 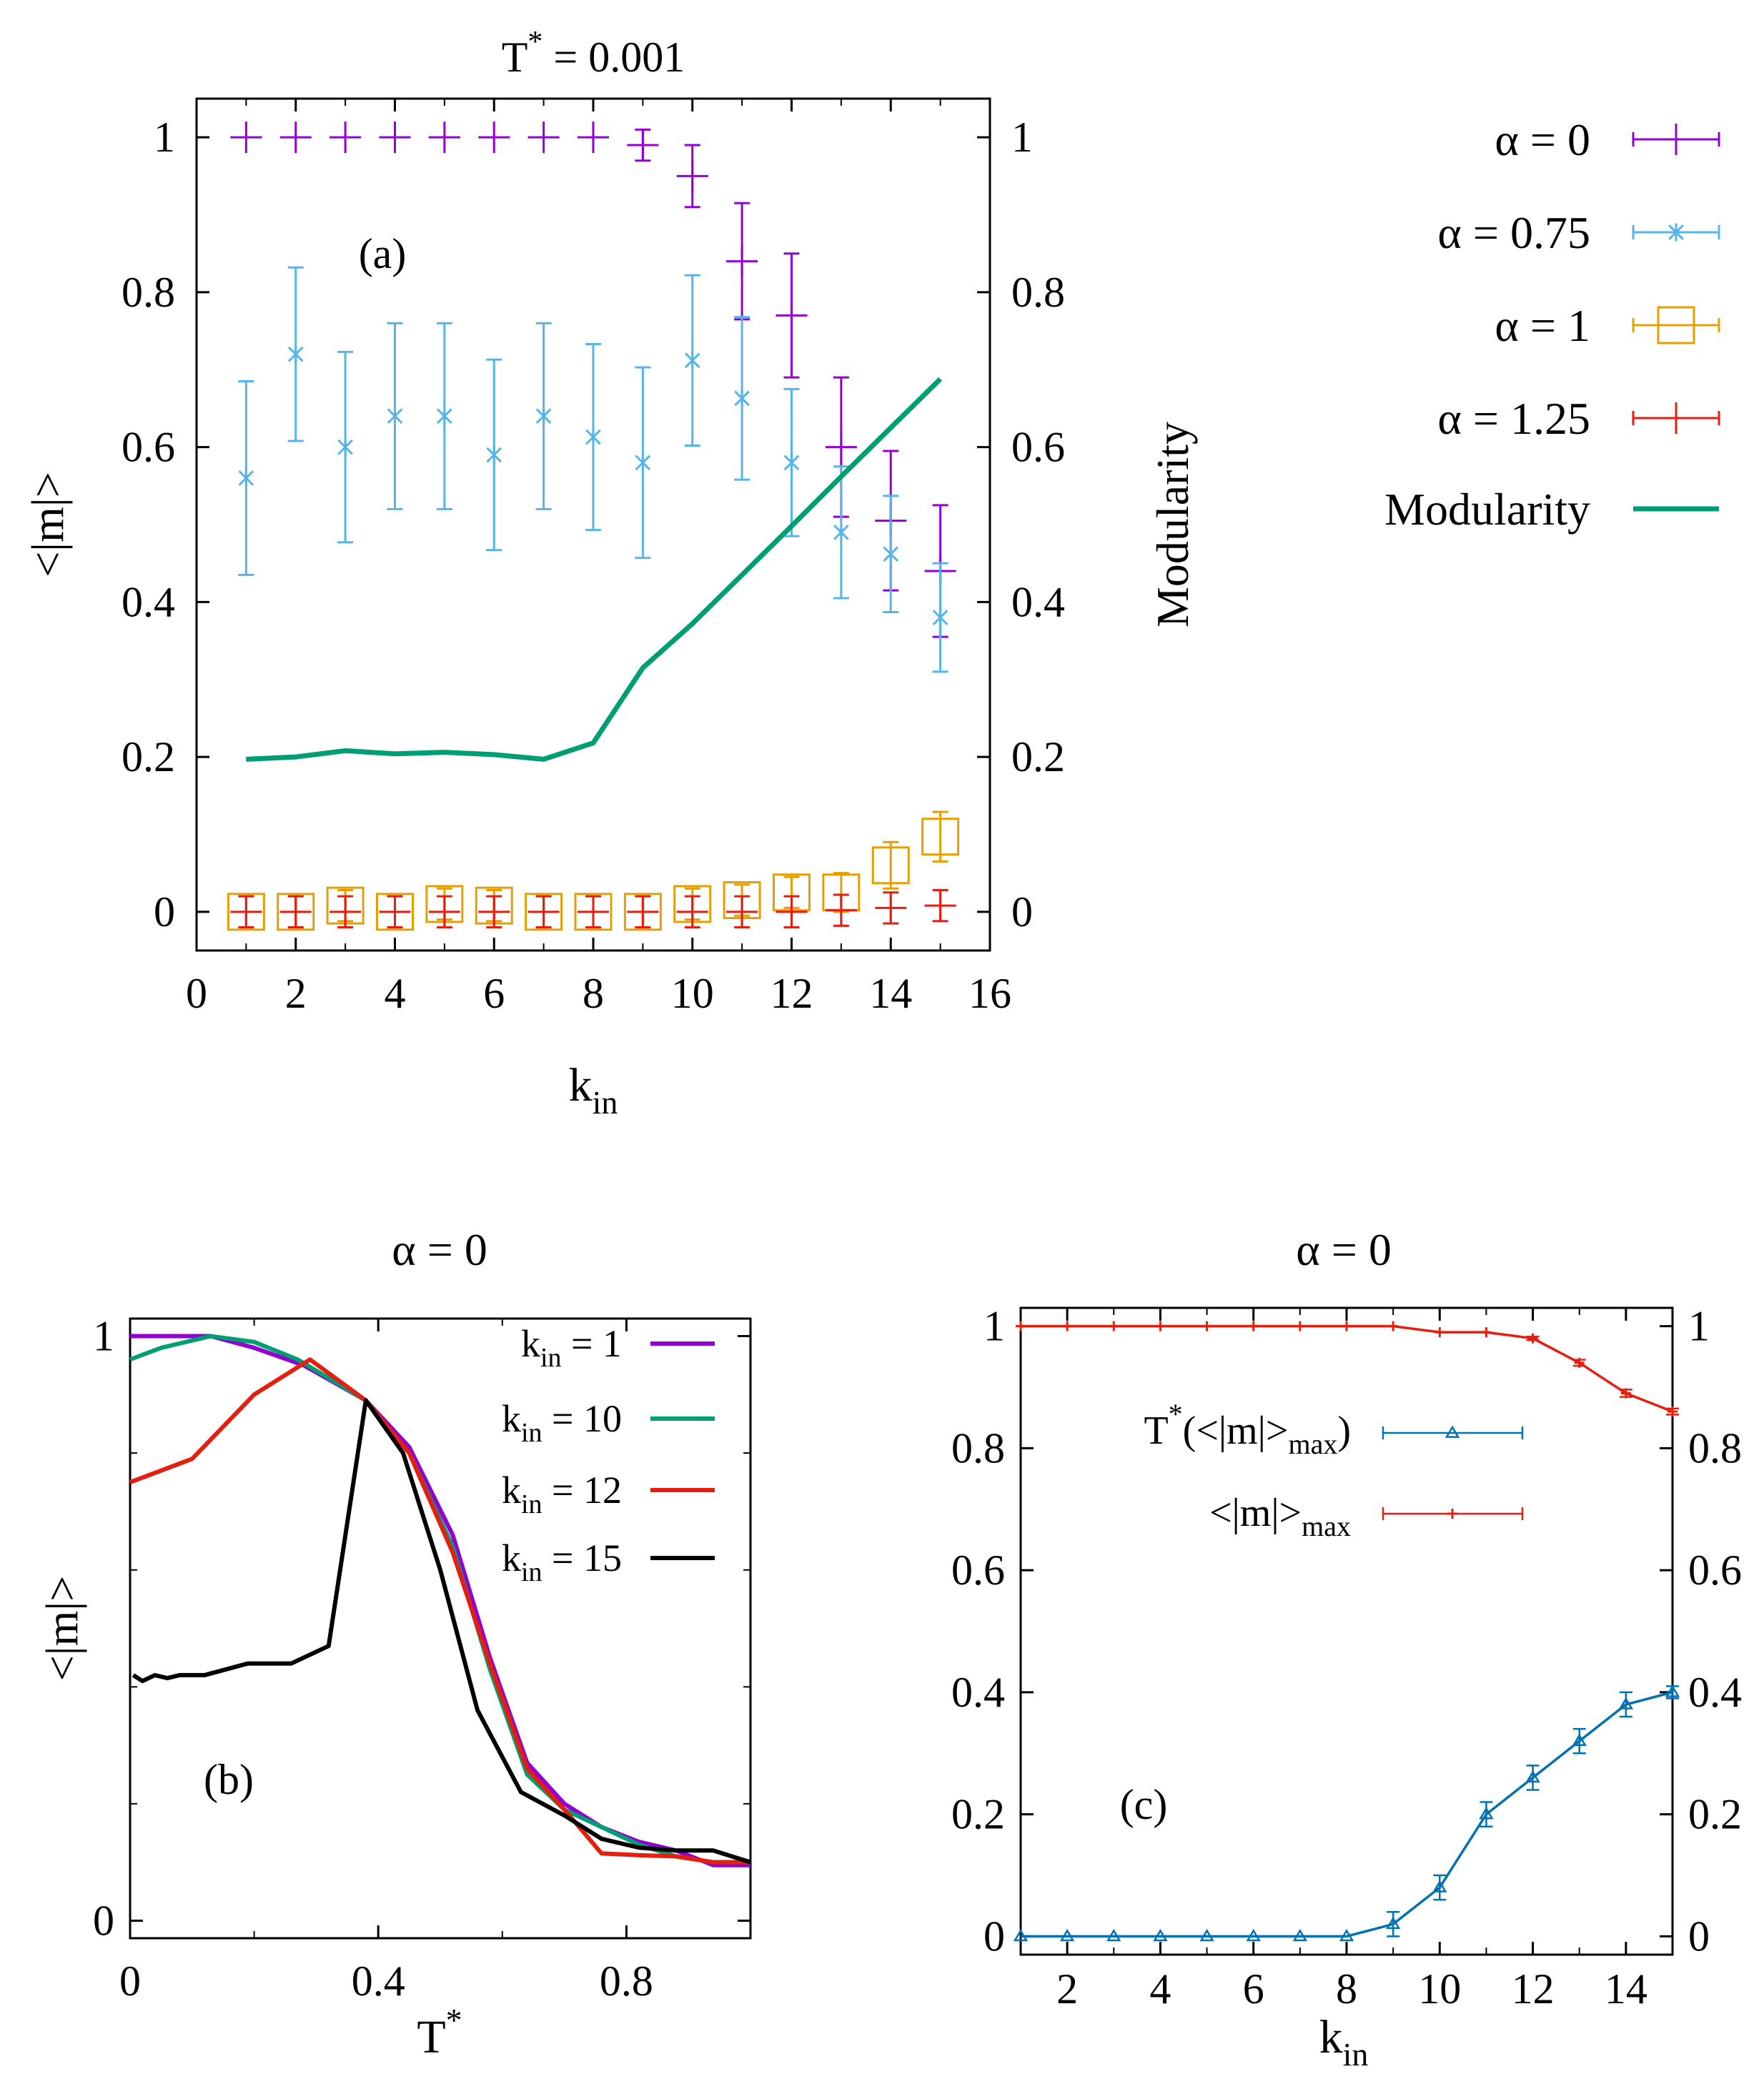 What do you see at coordinates (605, 1102) in the screenshot?
I see `panel-a-xlabel-sub: in` at bounding box center [605, 1102].